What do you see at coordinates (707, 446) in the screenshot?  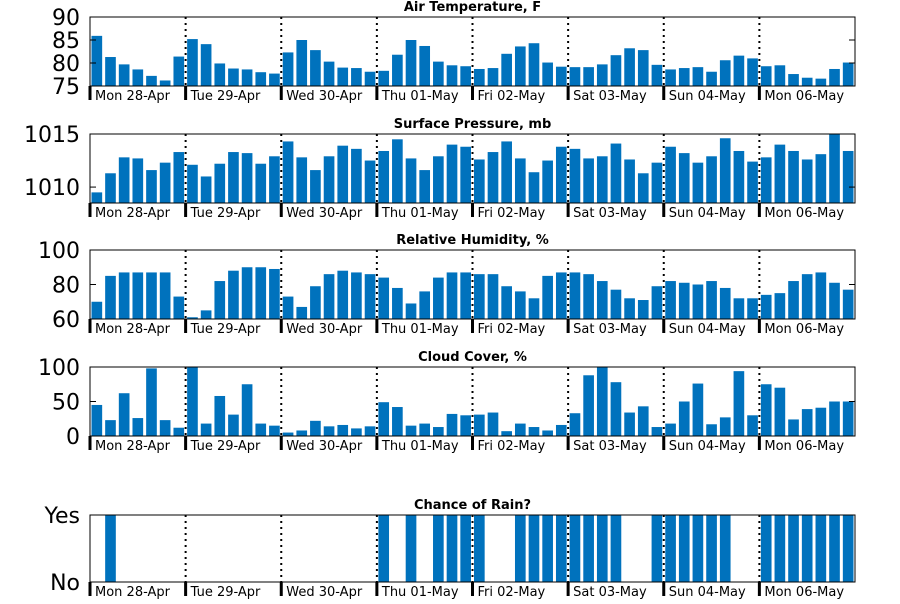 I see `x-tick-label: Sun 04-May` at bounding box center [707, 446].